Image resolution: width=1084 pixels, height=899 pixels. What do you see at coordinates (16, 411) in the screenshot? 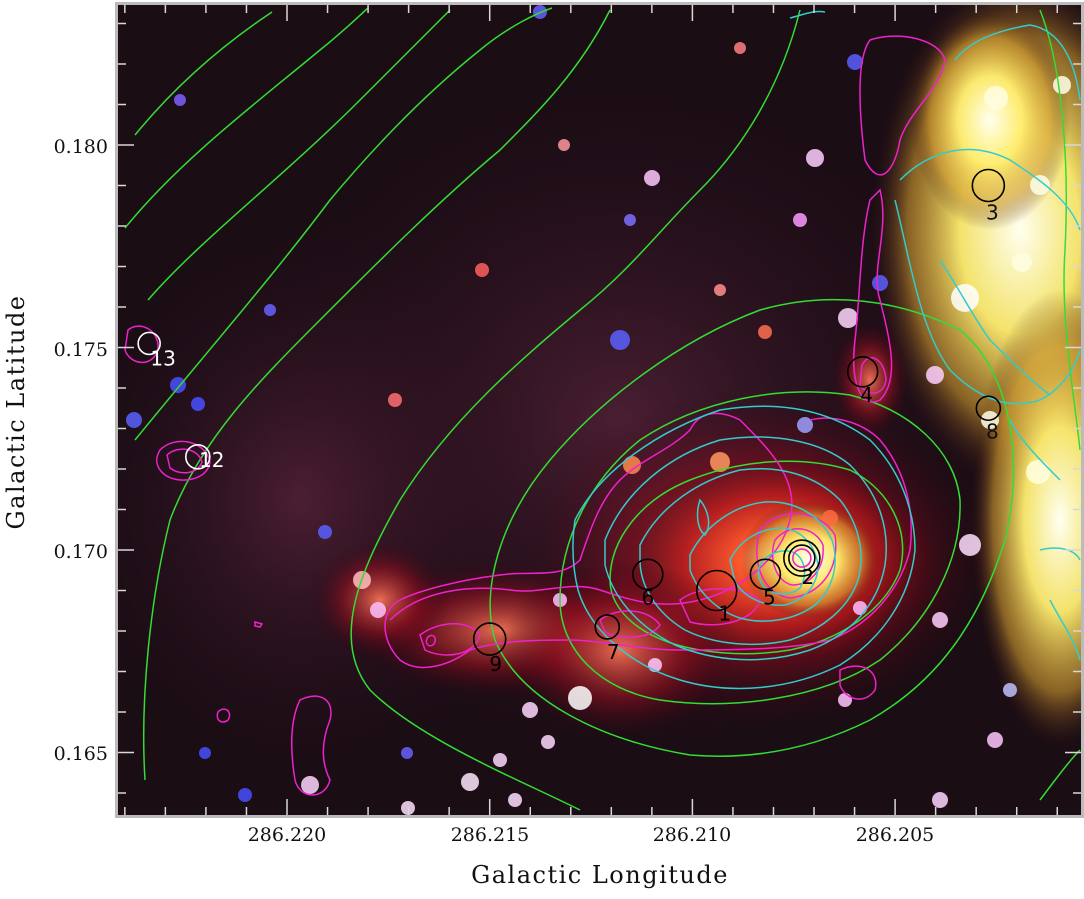
I see `y-axis-title: Galactic Latitude` at bounding box center [16, 411].